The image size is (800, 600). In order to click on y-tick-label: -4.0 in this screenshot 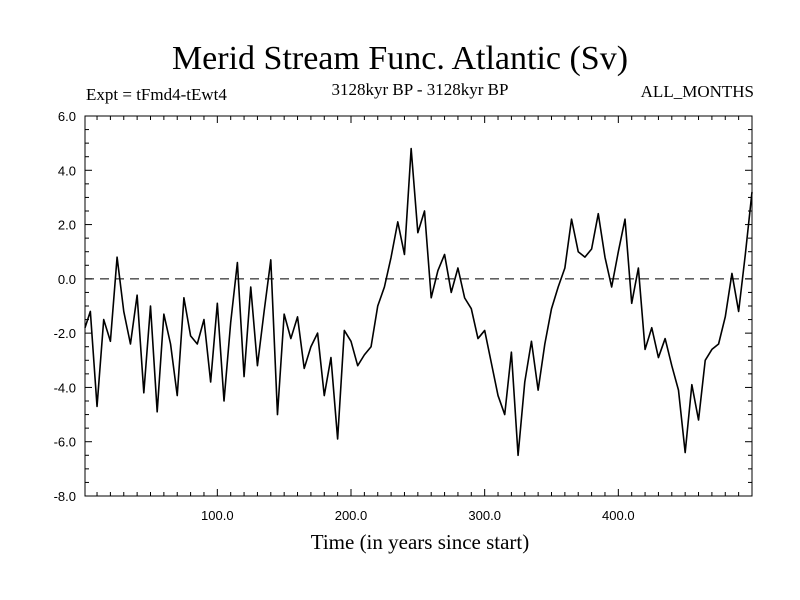, I will do `click(65, 387)`.